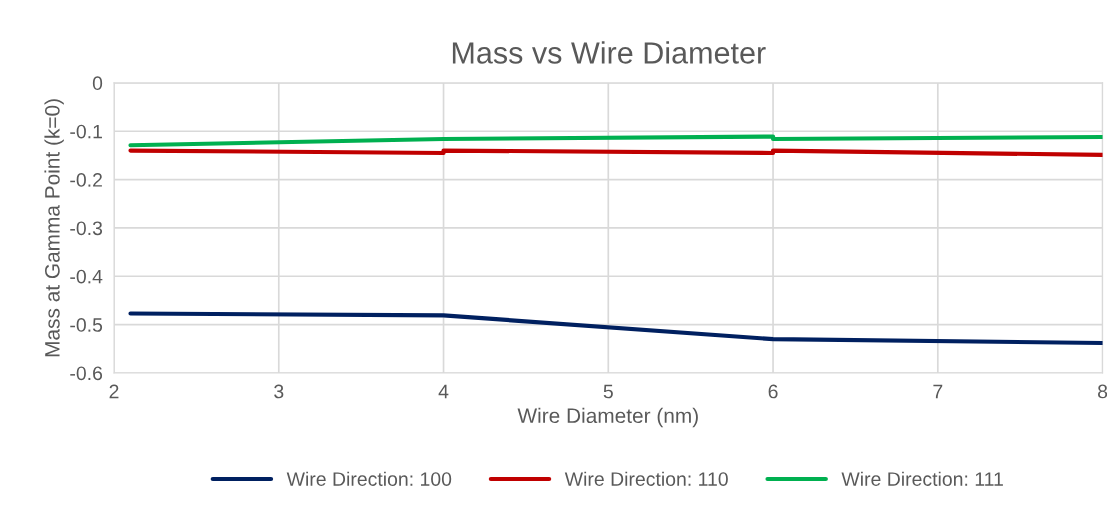  Describe the element at coordinates (369, 478) in the screenshot. I see `legend-label: Wire Direction: 100` at that location.